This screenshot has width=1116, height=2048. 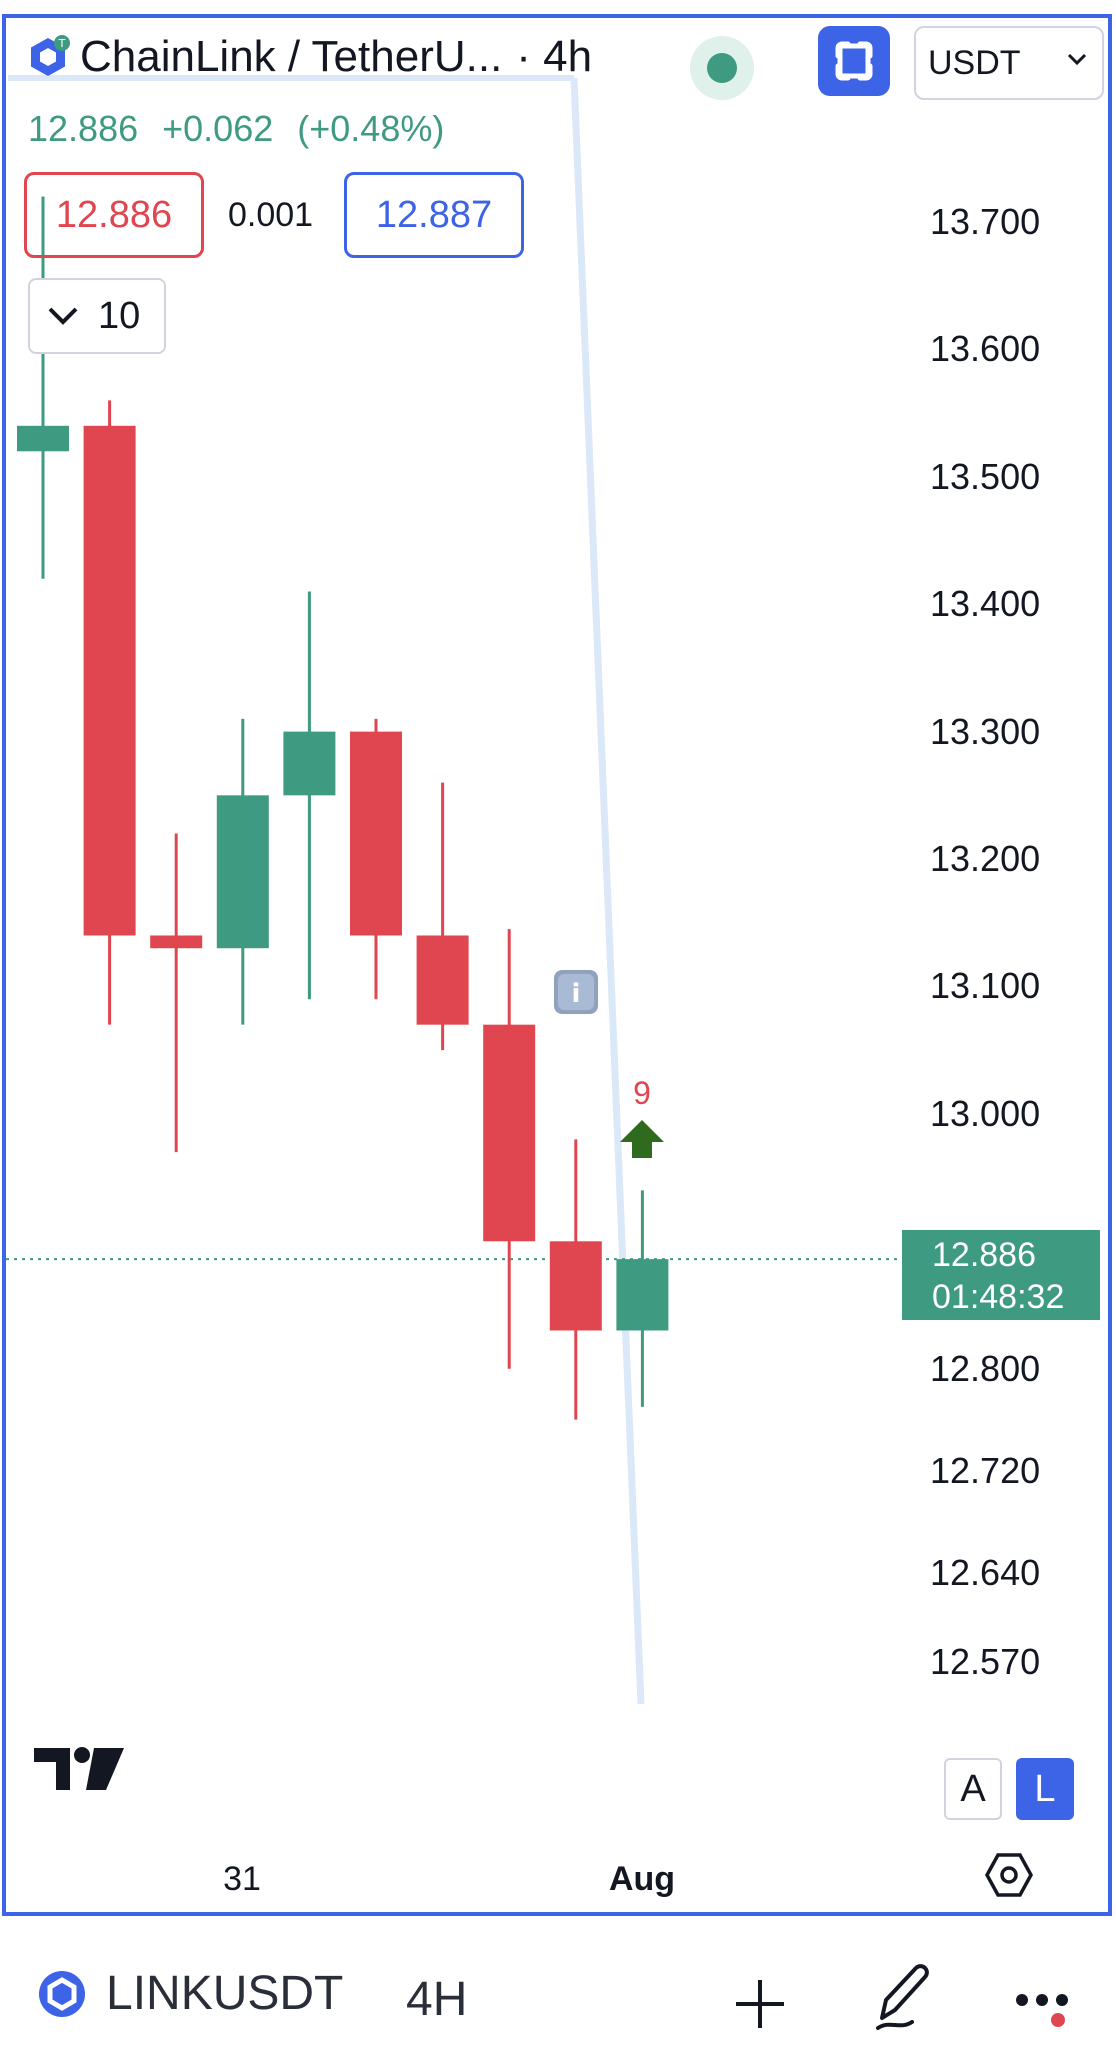 I want to click on currency-value: USDT, so click(x=974, y=62).